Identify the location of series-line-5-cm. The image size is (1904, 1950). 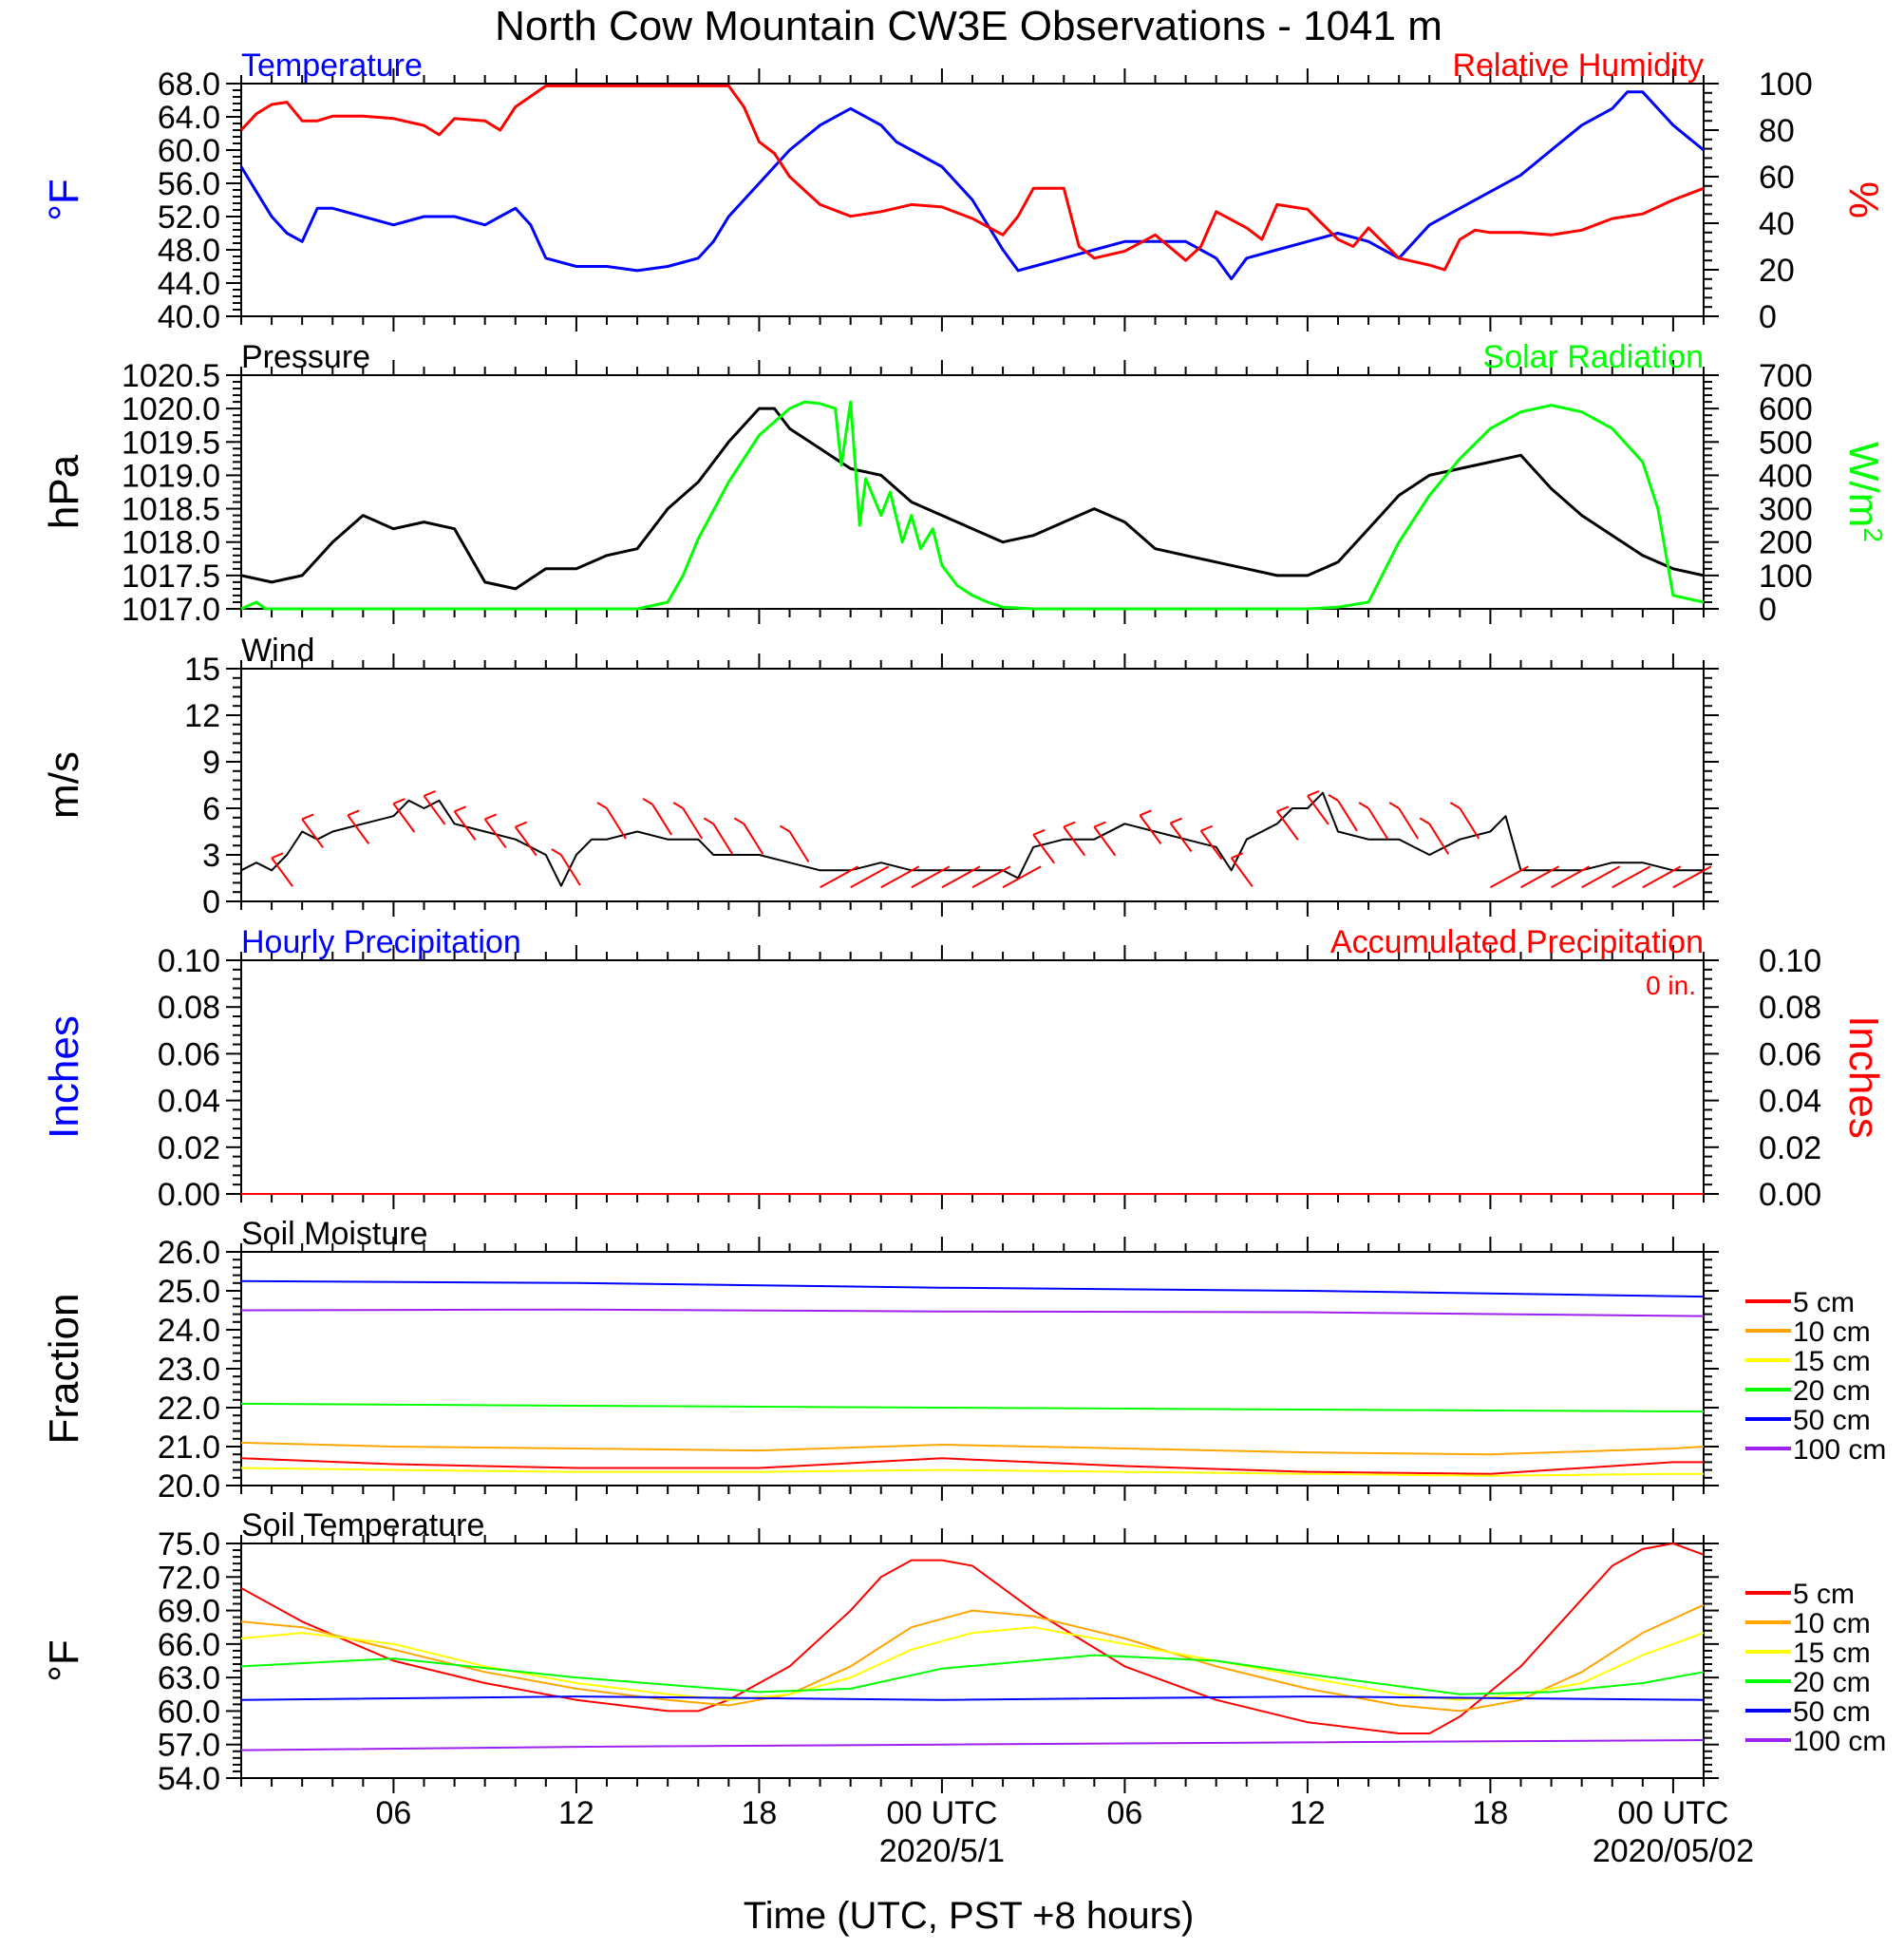
(973, 1638).